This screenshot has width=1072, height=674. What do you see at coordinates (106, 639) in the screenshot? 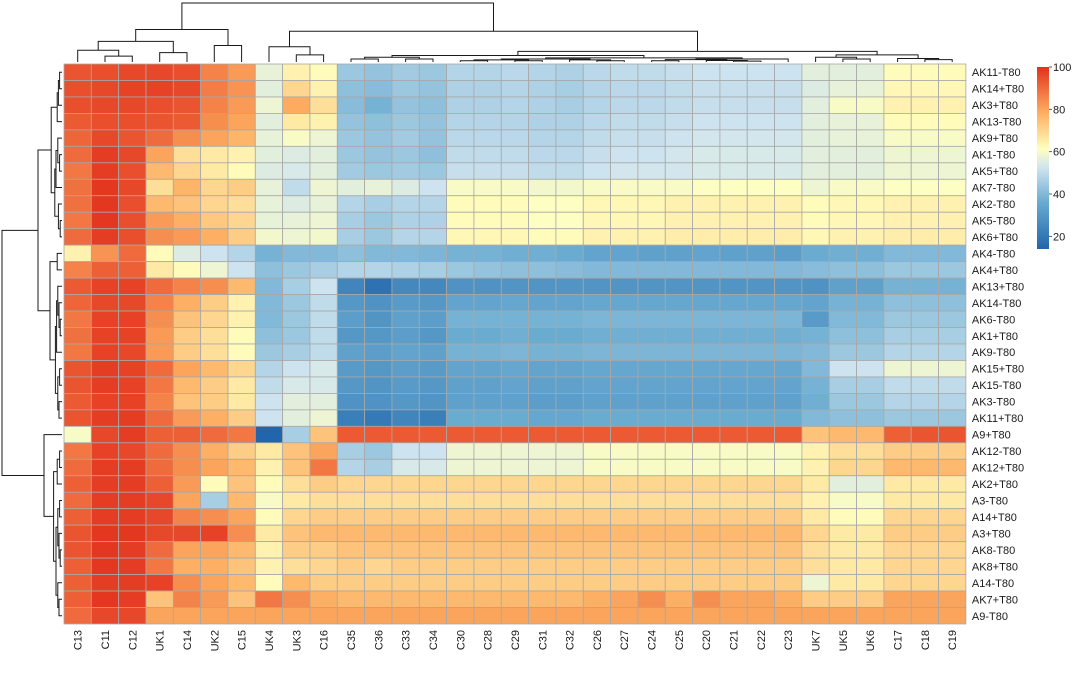
I see `column-label: C11` at bounding box center [106, 639].